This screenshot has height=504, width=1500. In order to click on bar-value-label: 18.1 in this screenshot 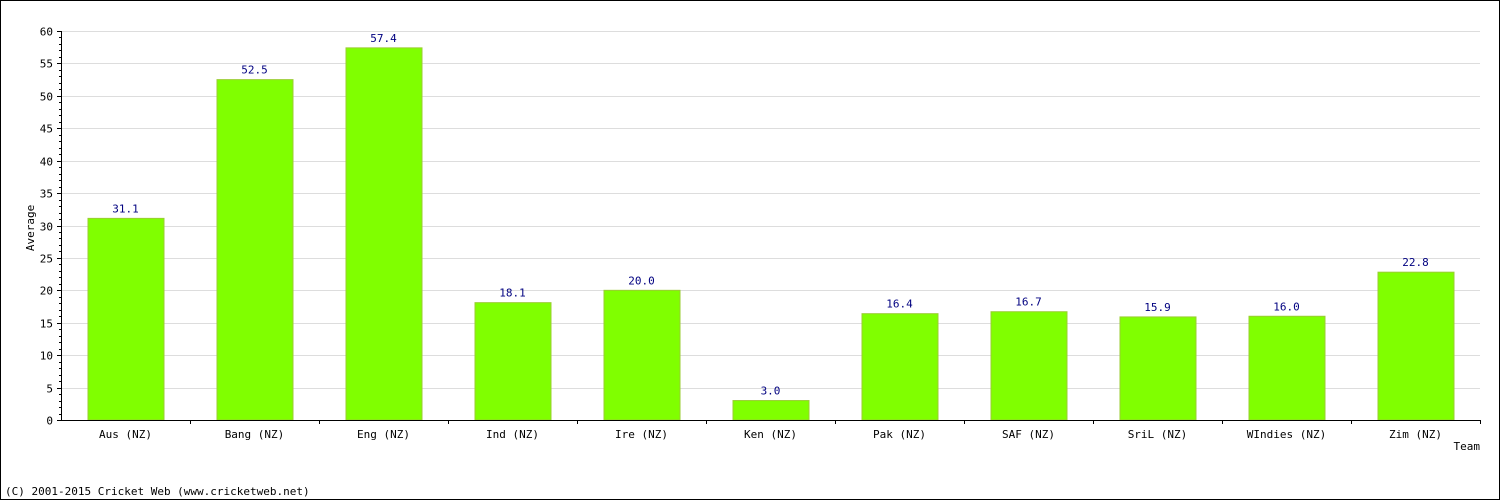, I will do `click(512, 293)`.